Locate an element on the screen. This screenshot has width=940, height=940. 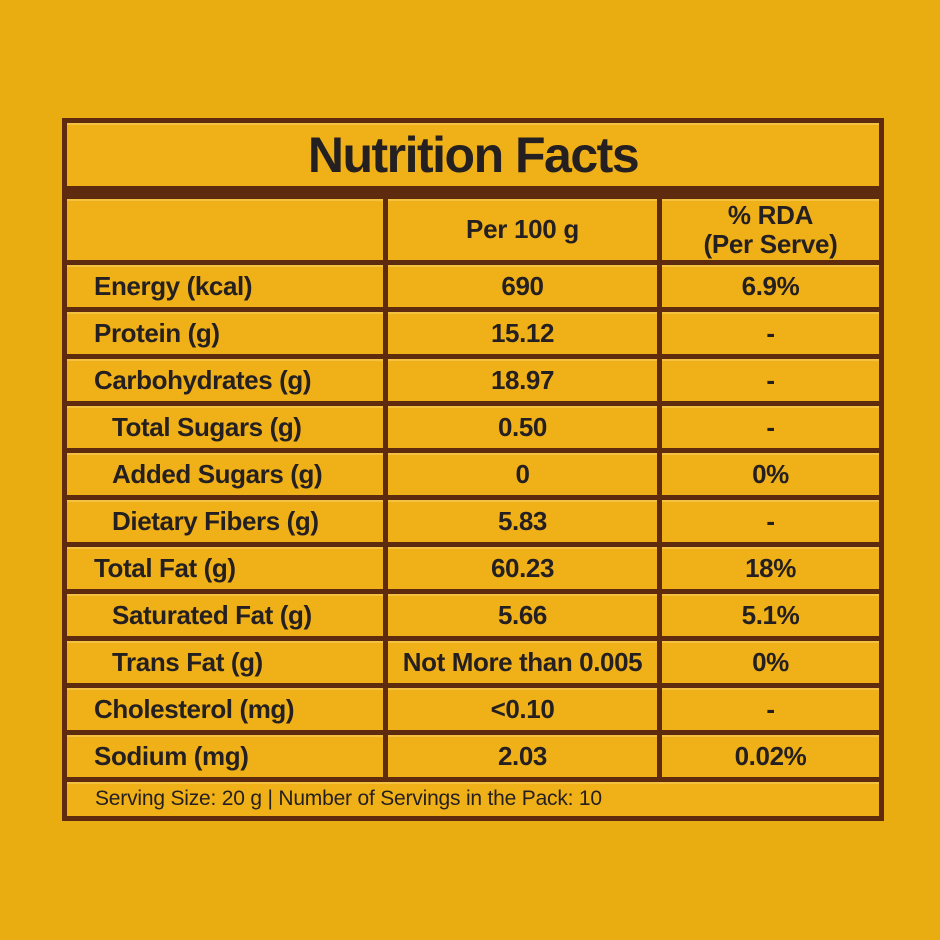
page-title: Nutrition Facts is located at coordinates (473, 158).